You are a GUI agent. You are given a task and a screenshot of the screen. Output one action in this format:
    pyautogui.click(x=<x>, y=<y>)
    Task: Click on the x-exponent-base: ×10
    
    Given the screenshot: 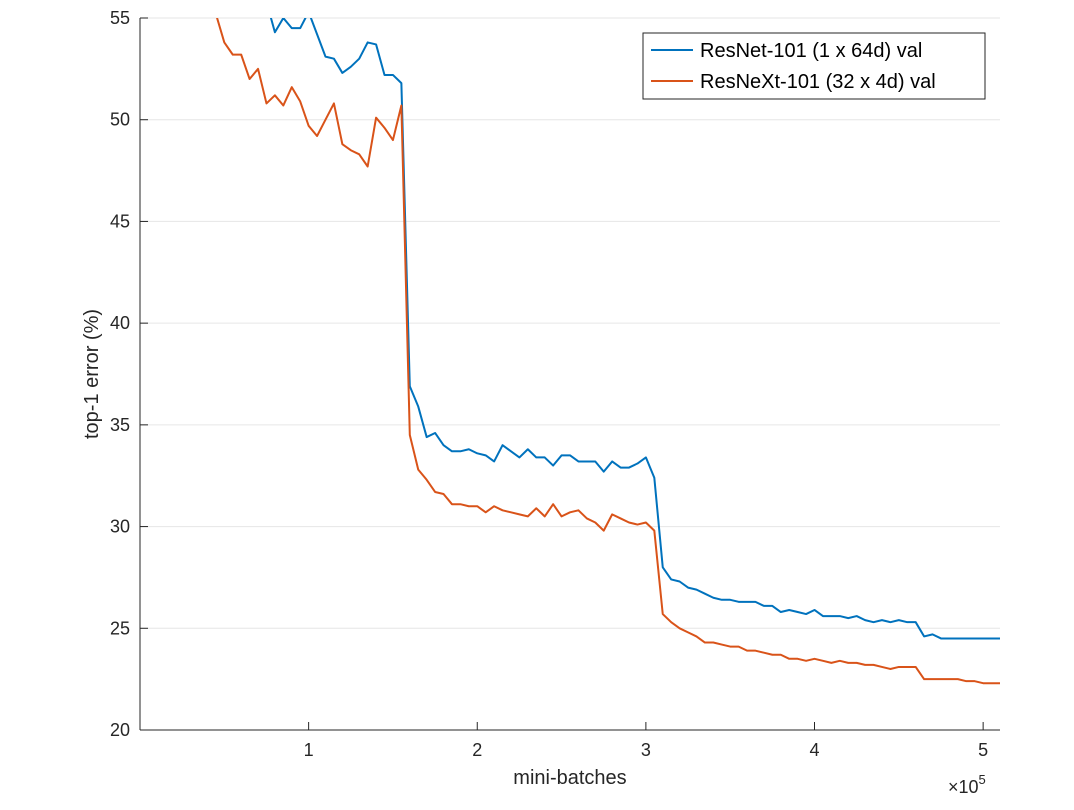 What is the action you would take?
    pyautogui.click(x=963, y=787)
    